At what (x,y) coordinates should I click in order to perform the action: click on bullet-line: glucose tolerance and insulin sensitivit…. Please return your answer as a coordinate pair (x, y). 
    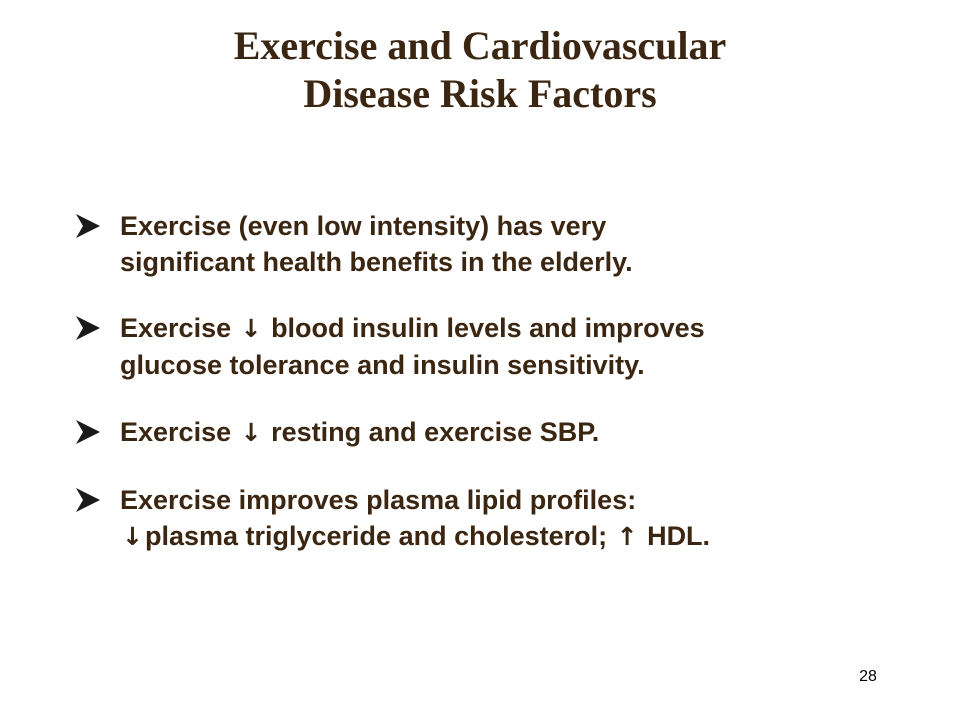
    Looking at the image, I should click on (382, 365).